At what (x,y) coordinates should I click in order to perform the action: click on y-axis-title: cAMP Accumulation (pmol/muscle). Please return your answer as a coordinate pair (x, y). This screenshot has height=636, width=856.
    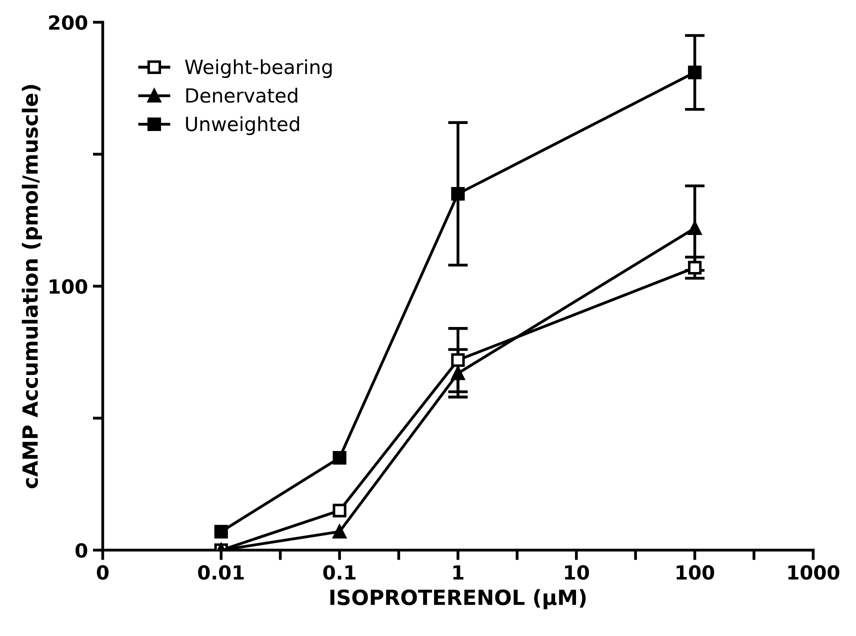
    Looking at the image, I should click on (32, 286).